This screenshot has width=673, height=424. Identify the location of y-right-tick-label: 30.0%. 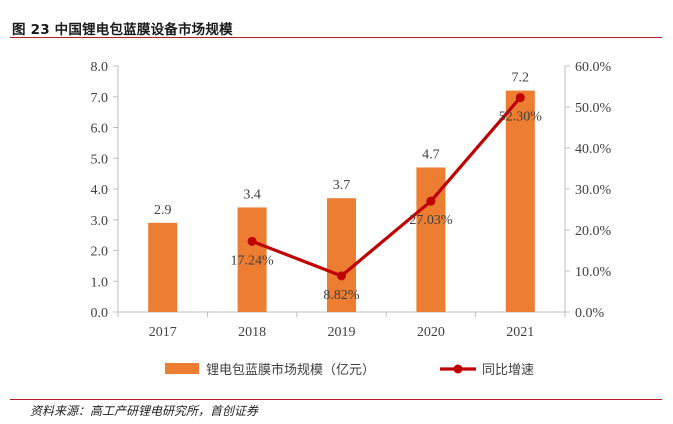
(593, 190).